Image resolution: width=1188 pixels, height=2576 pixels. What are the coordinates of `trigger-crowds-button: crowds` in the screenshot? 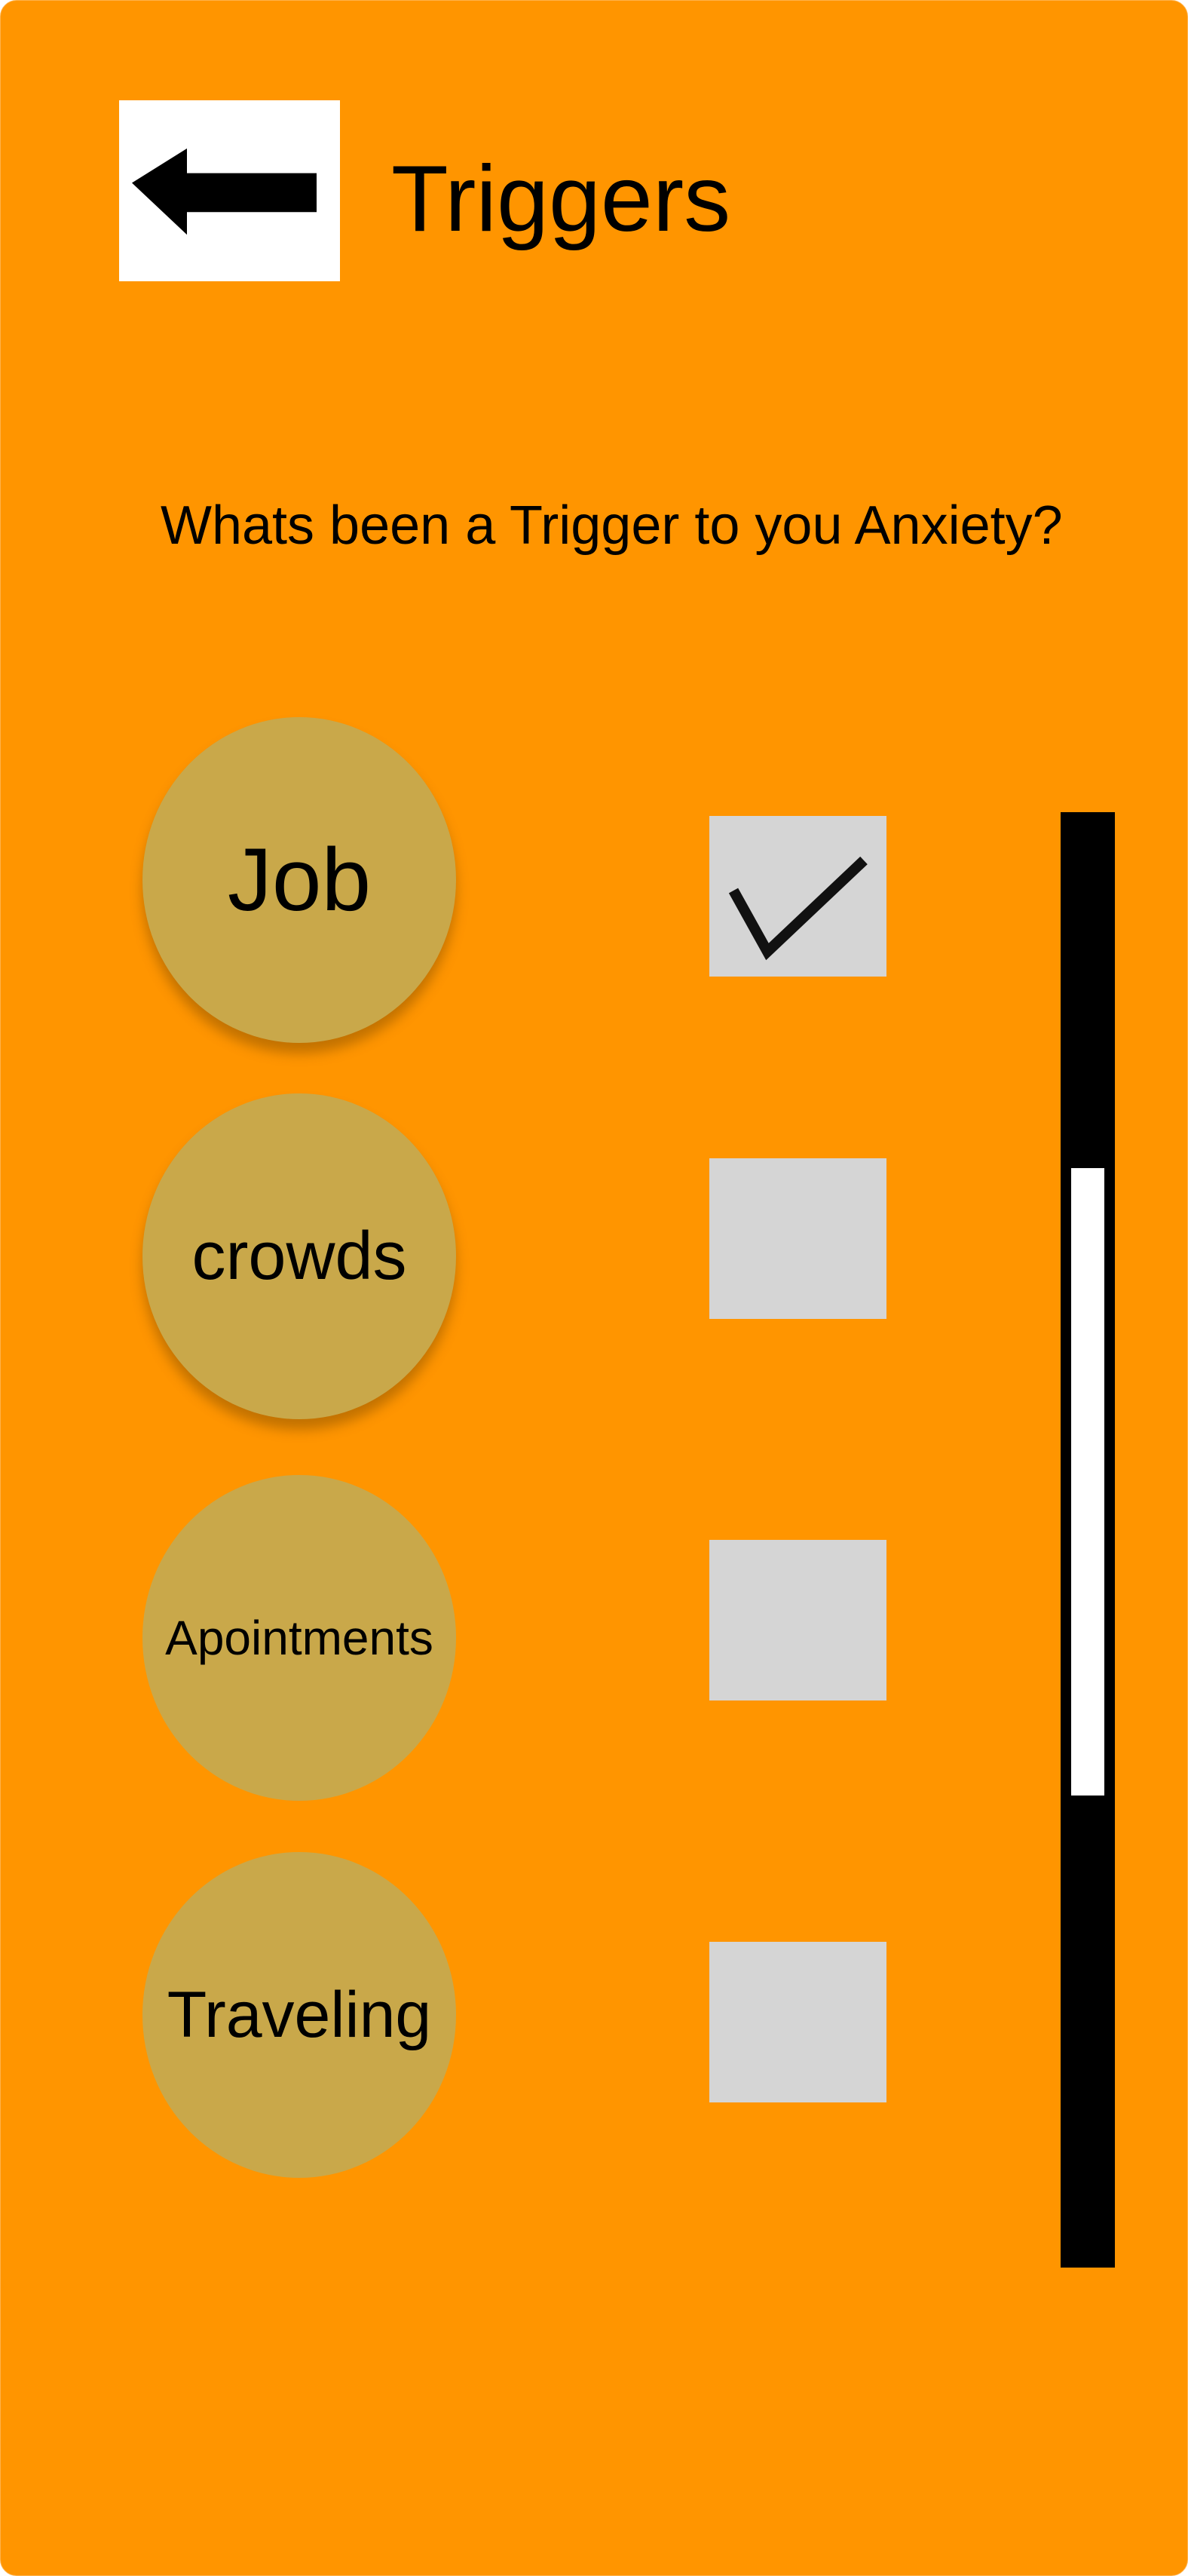 It's located at (299, 1256).